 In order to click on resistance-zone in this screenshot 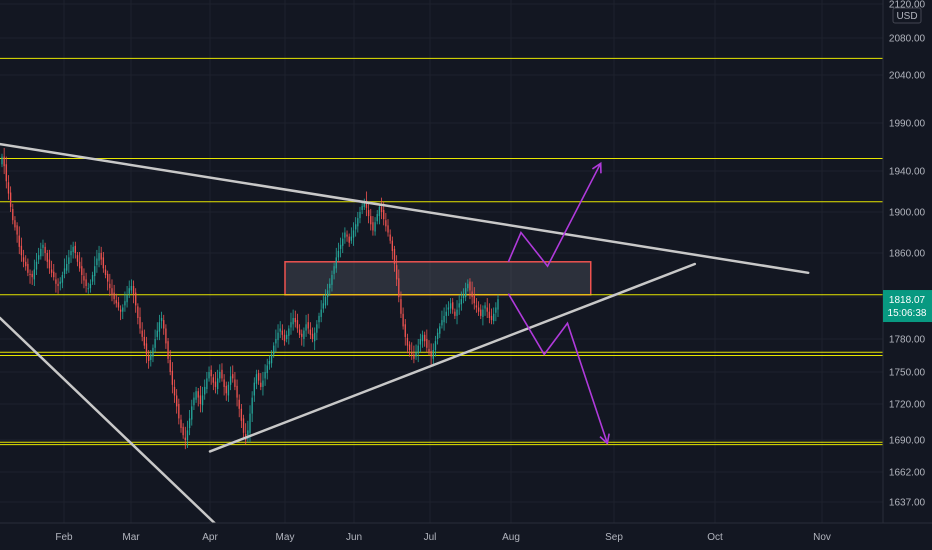, I will do `click(438, 278)`.